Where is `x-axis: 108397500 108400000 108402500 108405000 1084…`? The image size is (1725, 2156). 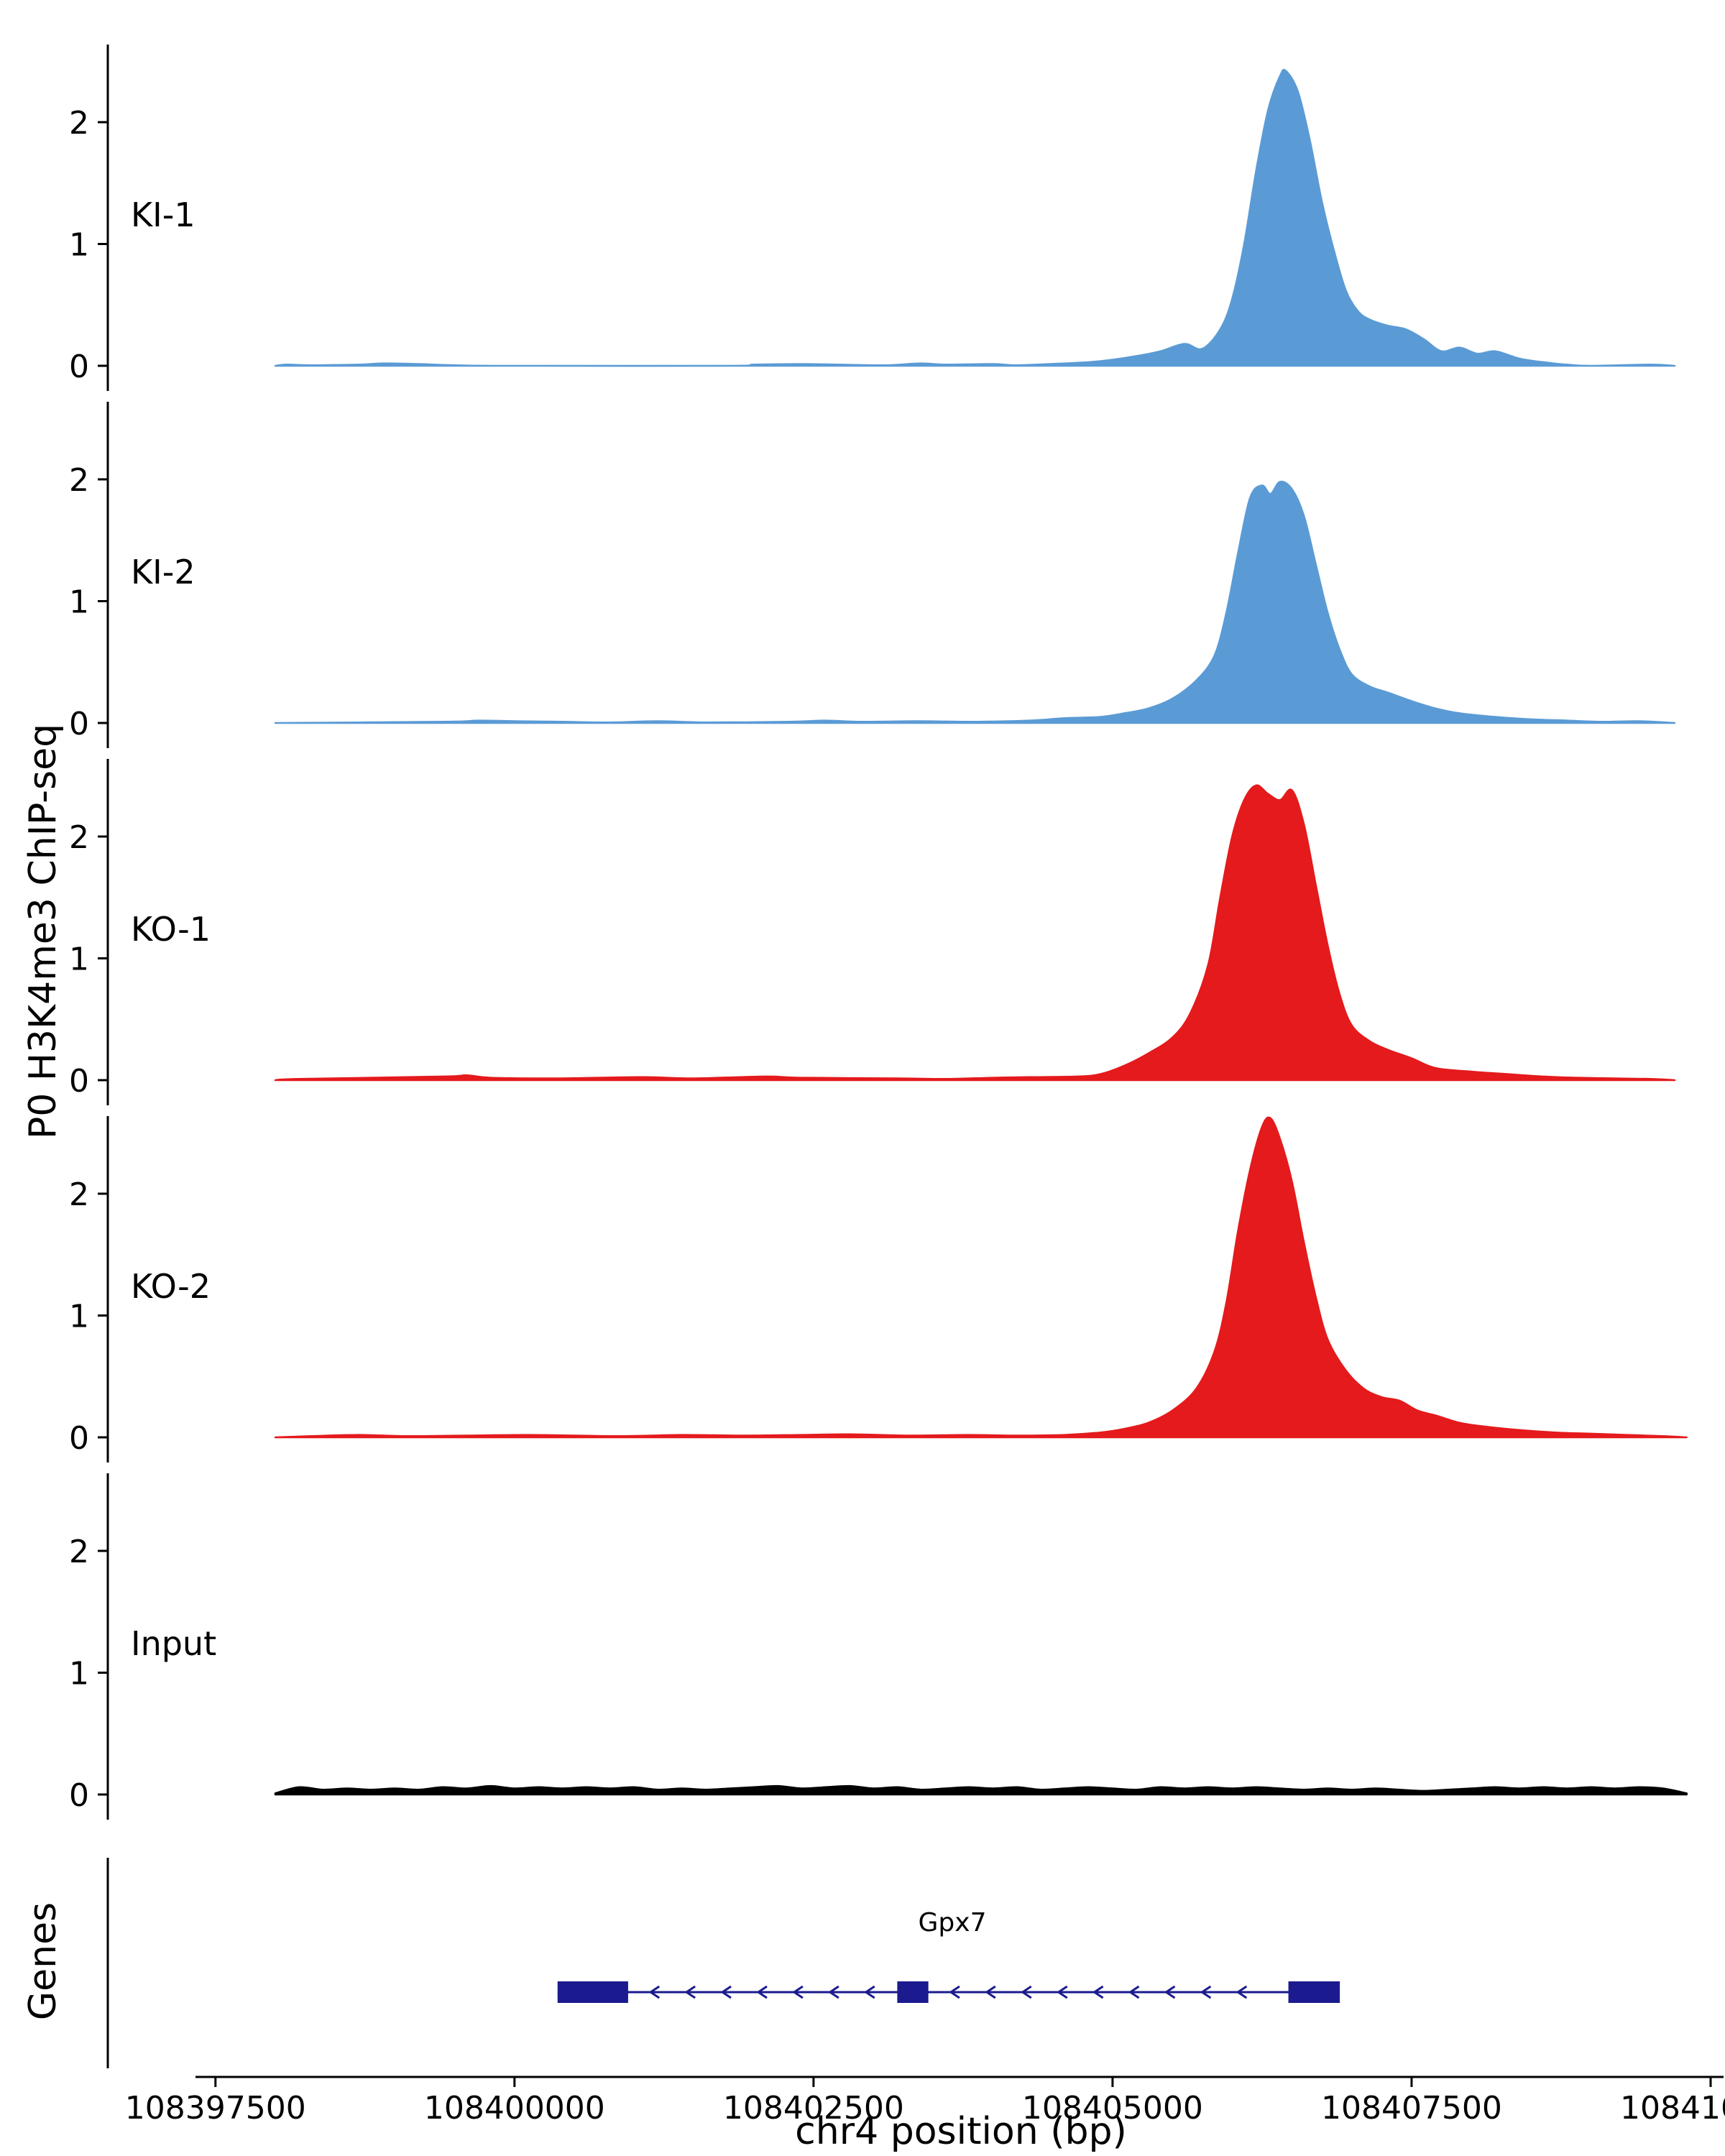 x-axis: 108397500 108400000 108402500 108405000 1084… is located at coordinates (925, 2102).